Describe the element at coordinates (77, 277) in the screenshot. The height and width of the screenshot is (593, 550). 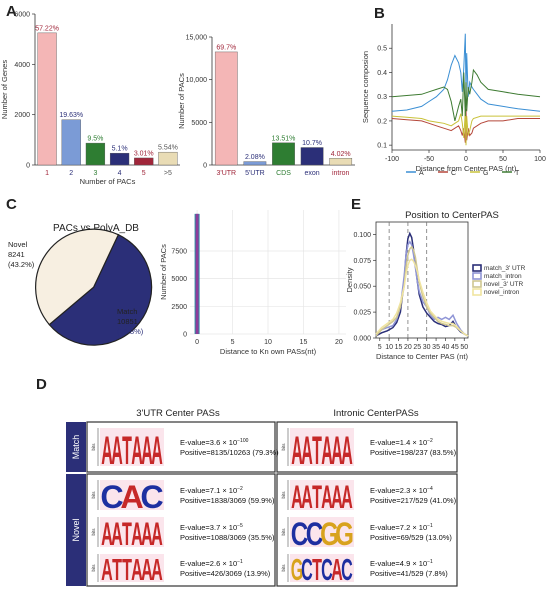
I see `pie-slice-novel` at that location.